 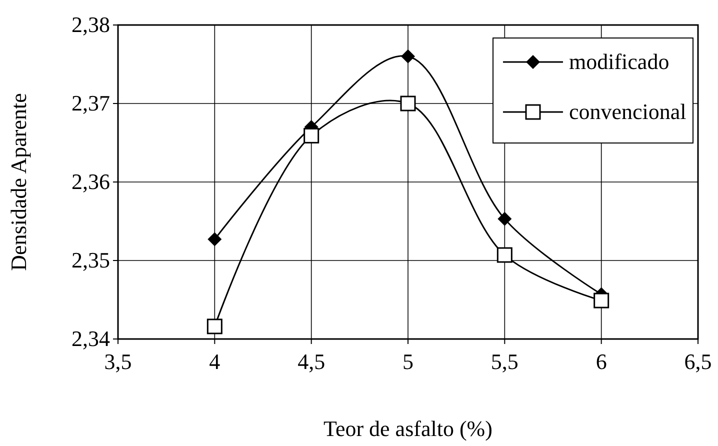 I want to click on x-tick-label: 4,5, so click(x=312, y=361).